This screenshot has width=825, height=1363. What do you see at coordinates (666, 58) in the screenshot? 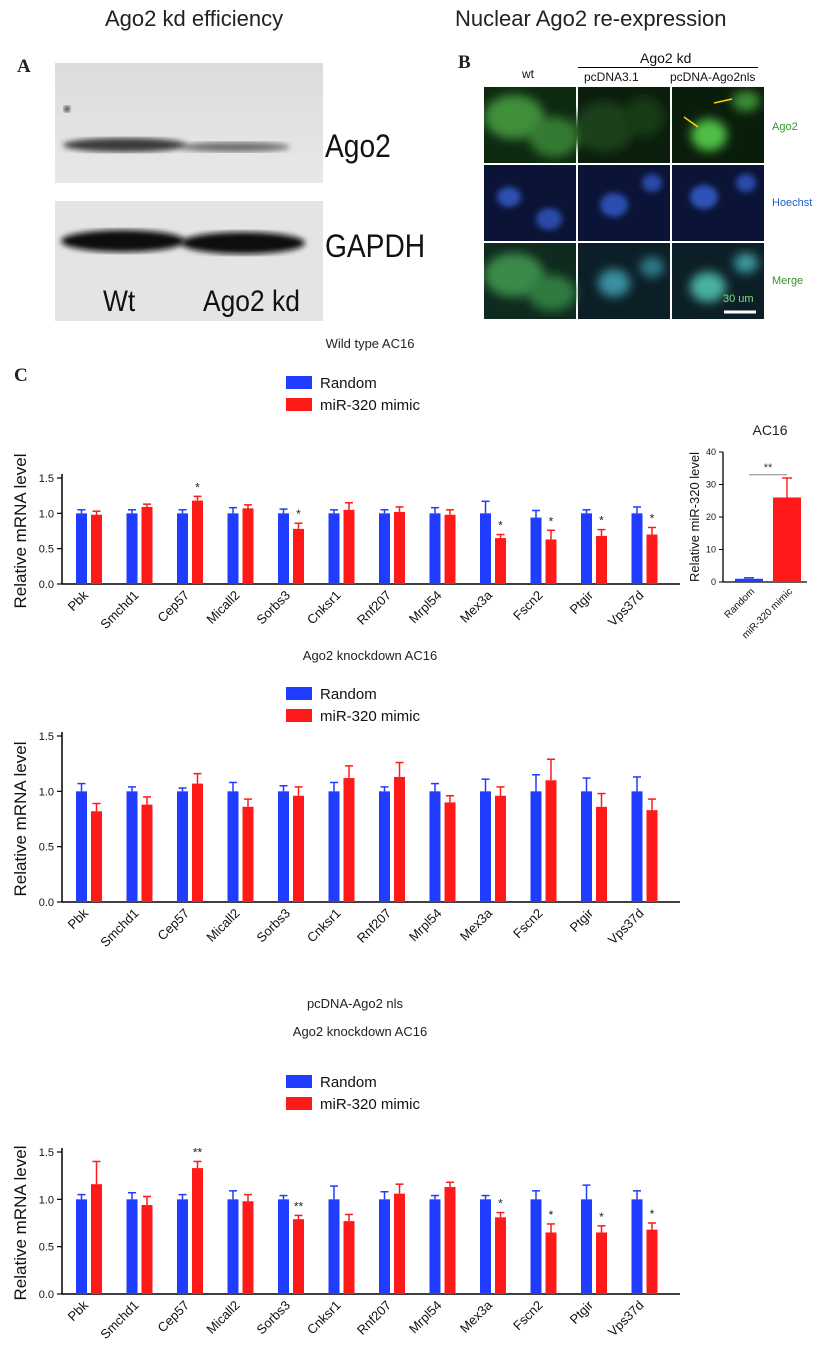
I see `group-label-ago2kd: Ago2 kd` at bounding box center [666, 58].